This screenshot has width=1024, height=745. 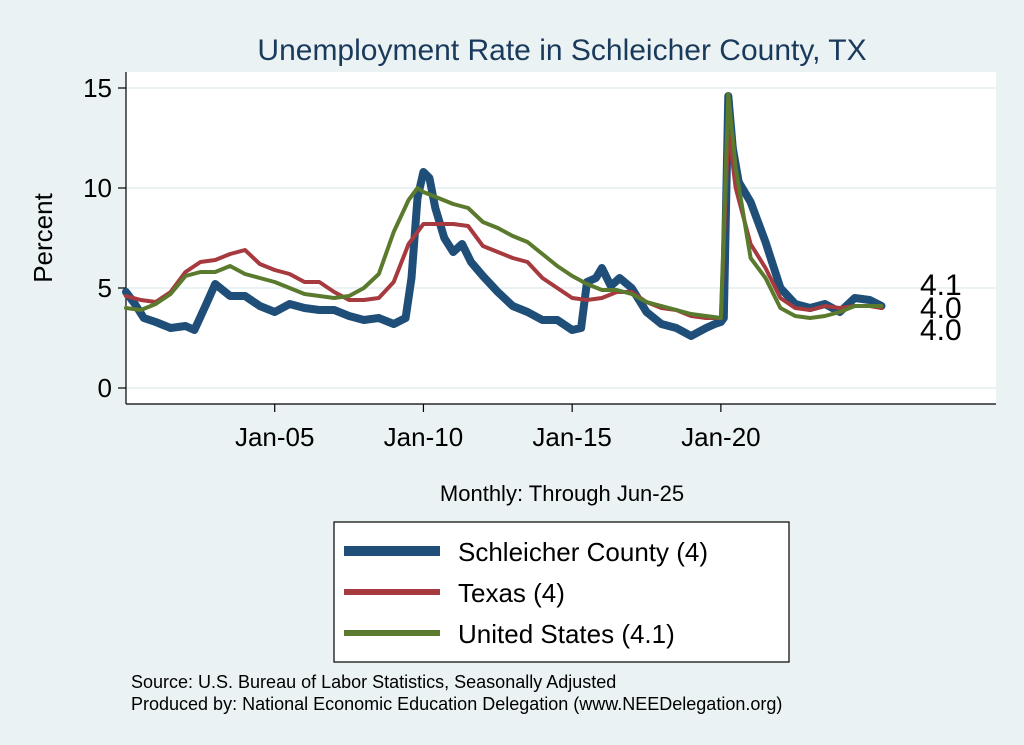 What do you see at coordinates (941, 285) in the screenshot?
I see `end-label-2: 4.1` at bounding box center [941, 285].